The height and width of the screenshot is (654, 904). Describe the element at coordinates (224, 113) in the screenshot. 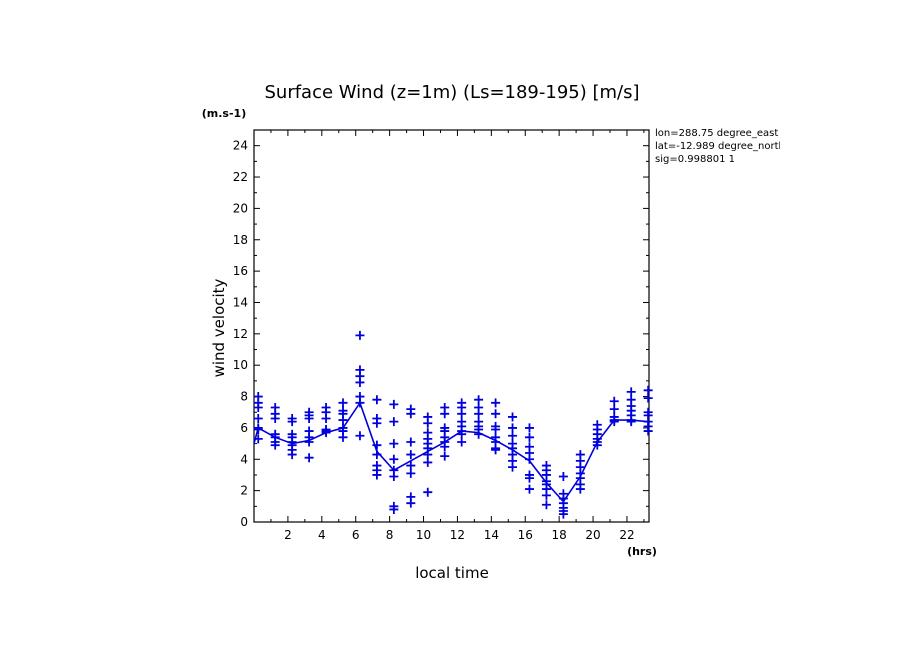

I see `y-unit-label: (m.s-1)` at that location.